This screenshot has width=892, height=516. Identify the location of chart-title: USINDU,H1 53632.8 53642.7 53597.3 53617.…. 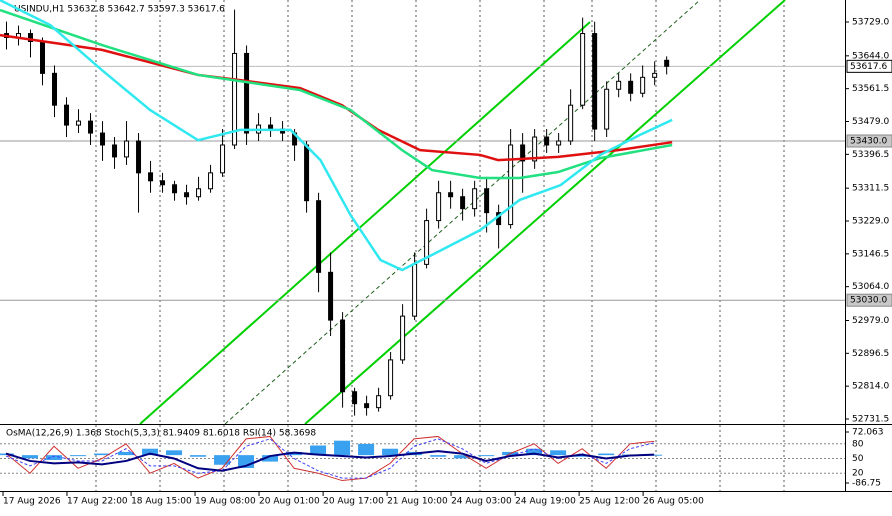
(119, 10).